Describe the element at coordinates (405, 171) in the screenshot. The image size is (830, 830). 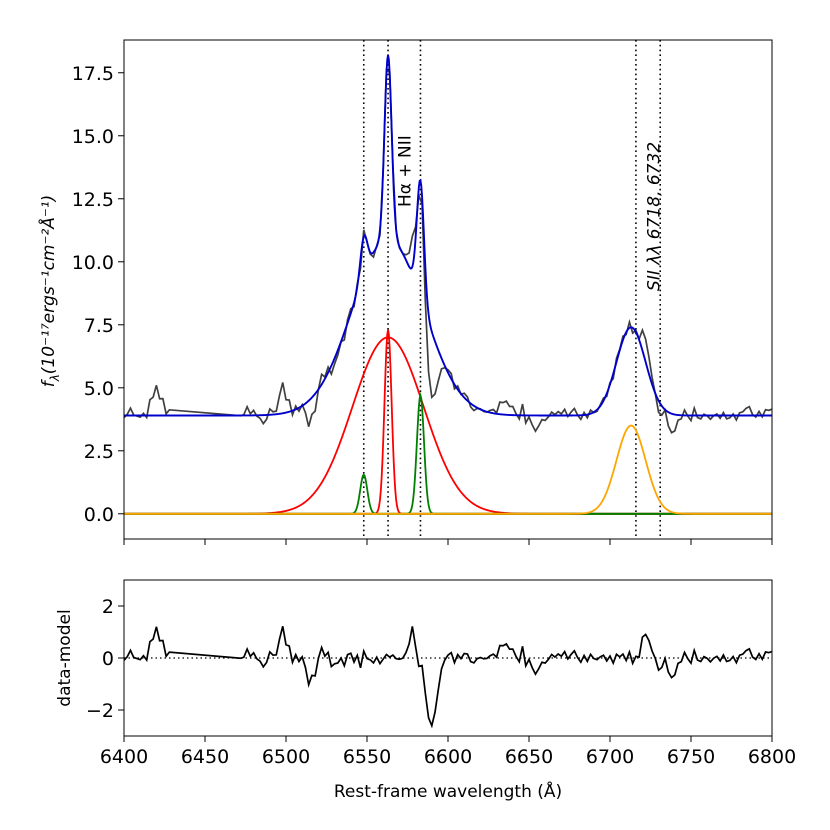
I see `halpha-nii-annotation: Hα + NII` at that location.